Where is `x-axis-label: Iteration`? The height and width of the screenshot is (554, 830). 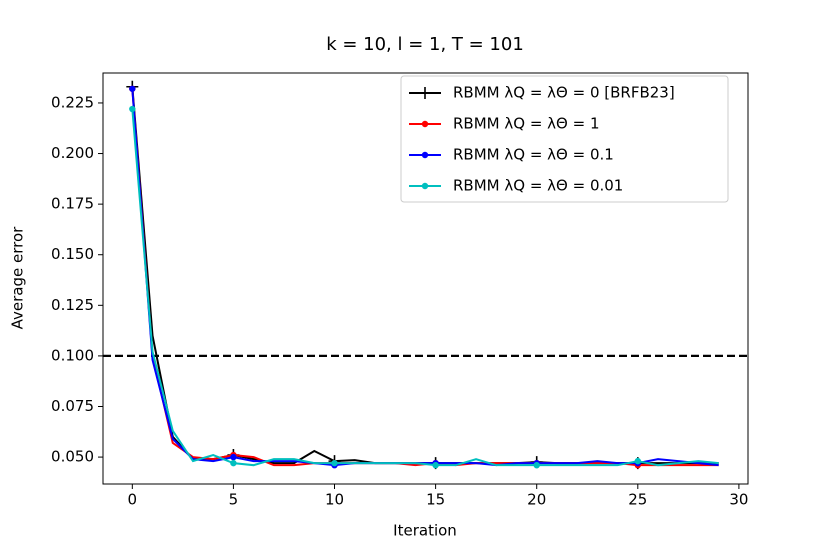
x-axis-label: Iteration is located at coordinates (425, 531).